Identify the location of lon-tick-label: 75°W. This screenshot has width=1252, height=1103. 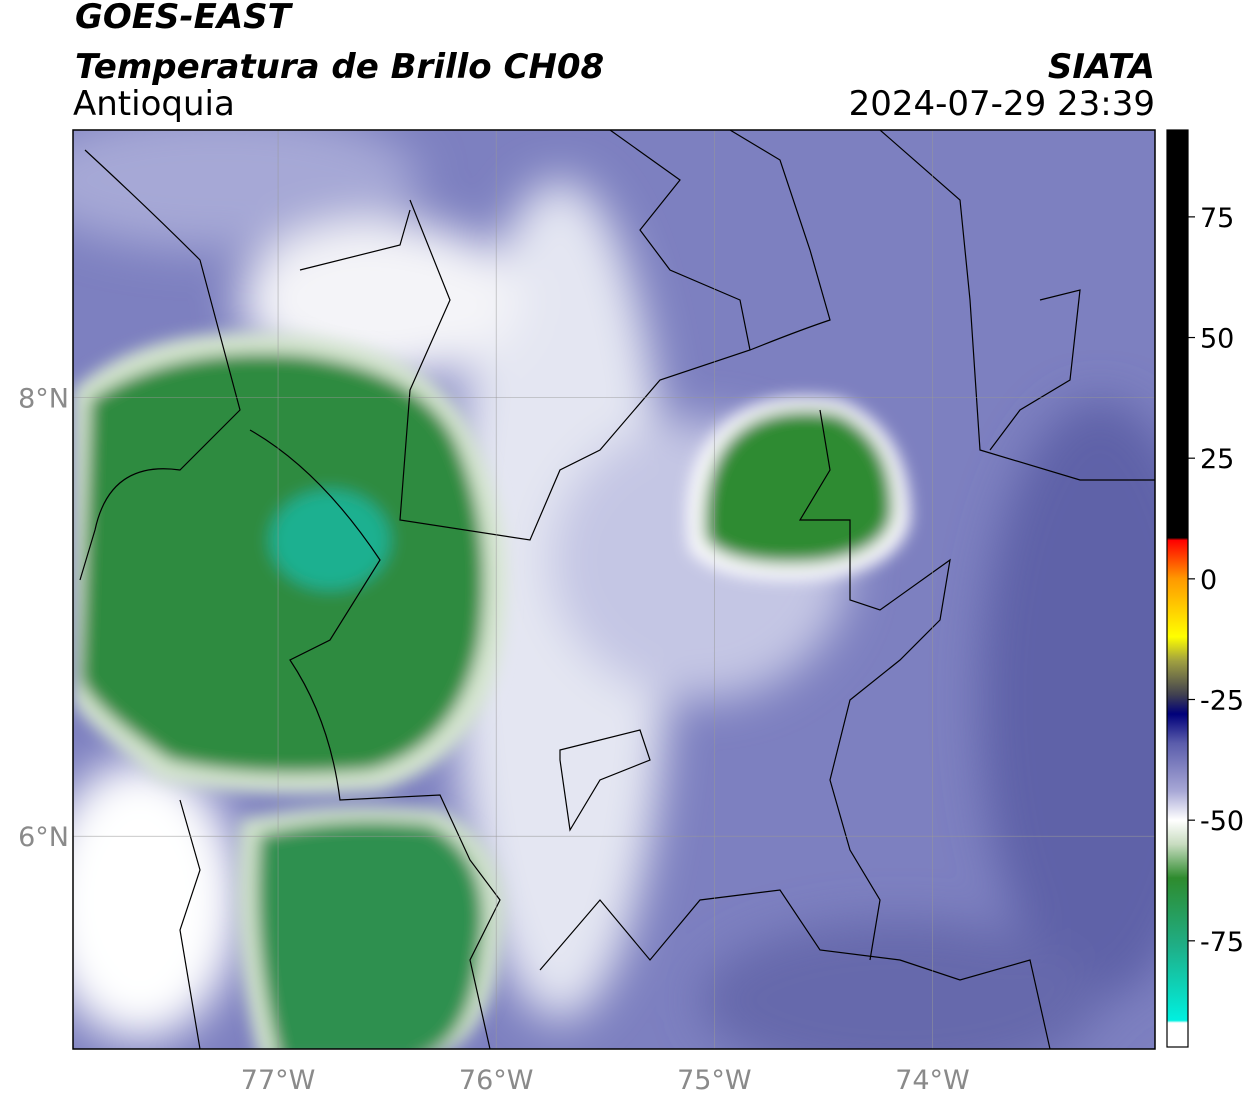
(714, 1080).